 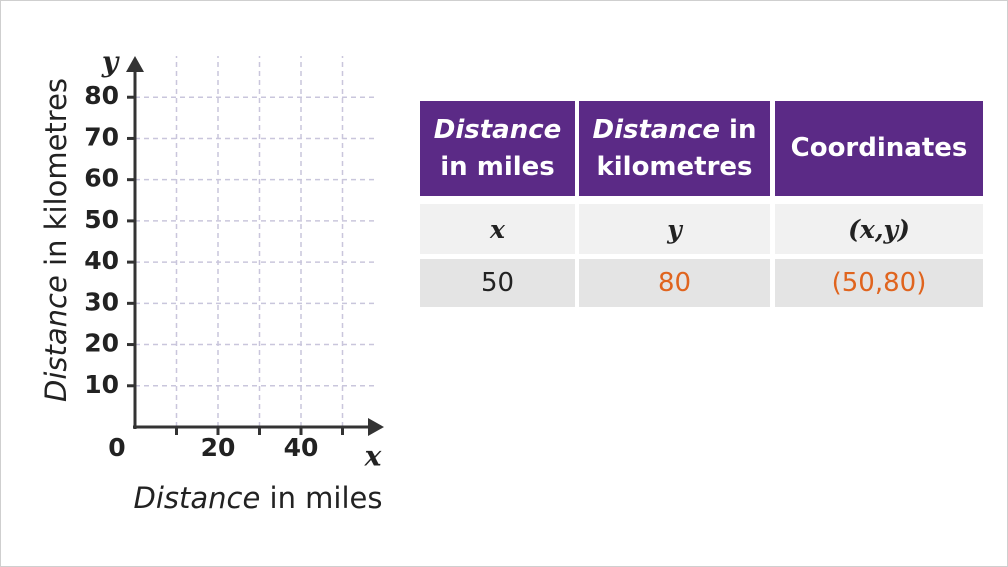 What do you see at coordinates (497, 229) in the screenshot?
I see `cell: x` at bounding box center [497, 229].